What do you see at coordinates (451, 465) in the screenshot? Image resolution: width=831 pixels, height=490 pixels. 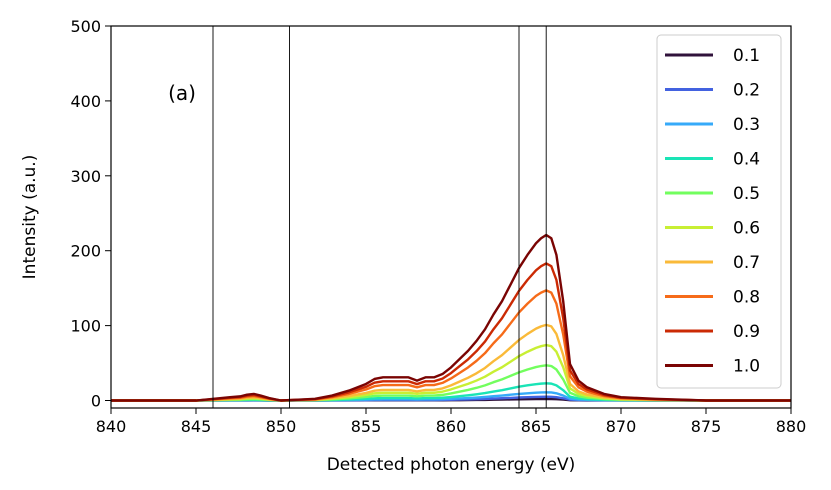 I see `x-axis-label: Detected photon energy (eV)` at bounding box center [451, 465].